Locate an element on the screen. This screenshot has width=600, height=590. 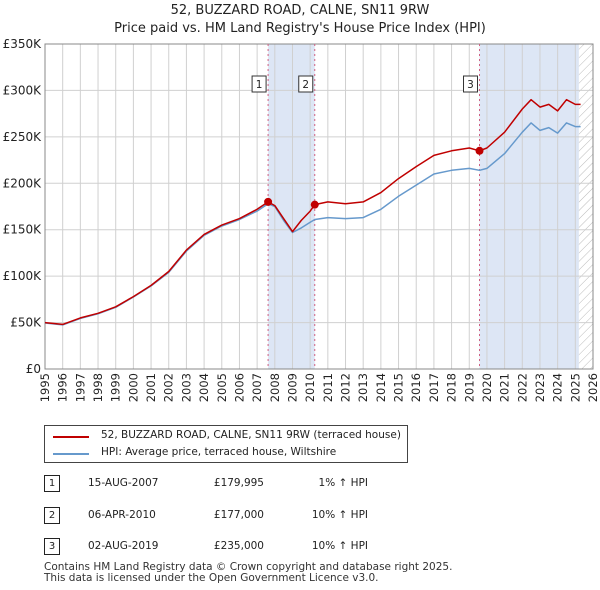
x-tick-label: 2003 is located at coordinates (186, 387).